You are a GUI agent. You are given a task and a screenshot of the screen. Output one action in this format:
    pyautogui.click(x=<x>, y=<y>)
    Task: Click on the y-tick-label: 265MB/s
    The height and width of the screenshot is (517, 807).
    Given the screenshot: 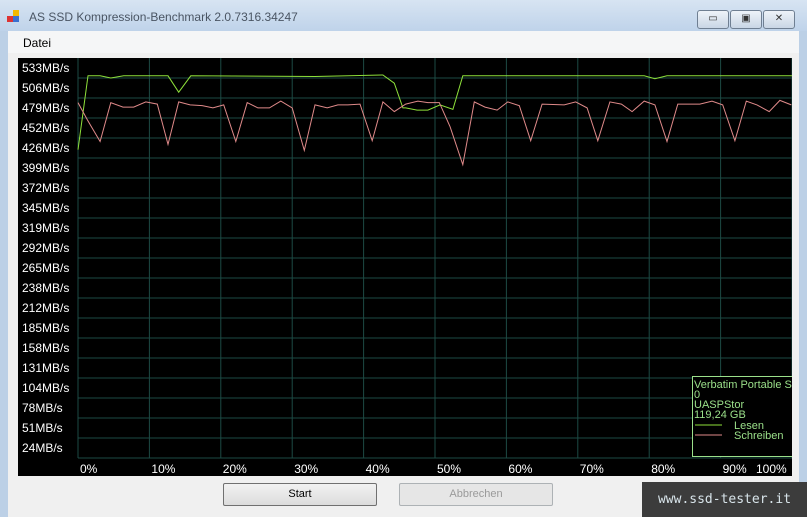 What is the action you would take?
    pyautogui.click(x=45, y=268)
    